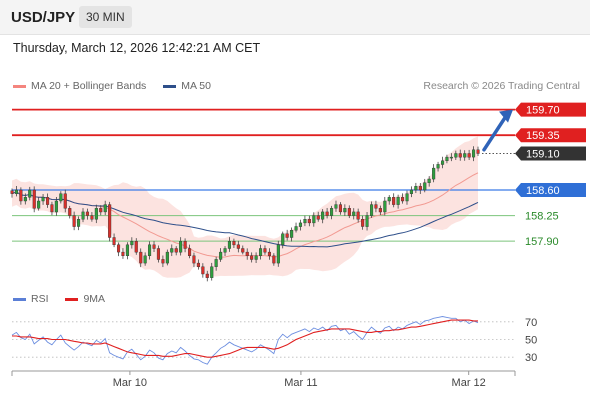  I want to click on rsi-line, so click(245, 340).